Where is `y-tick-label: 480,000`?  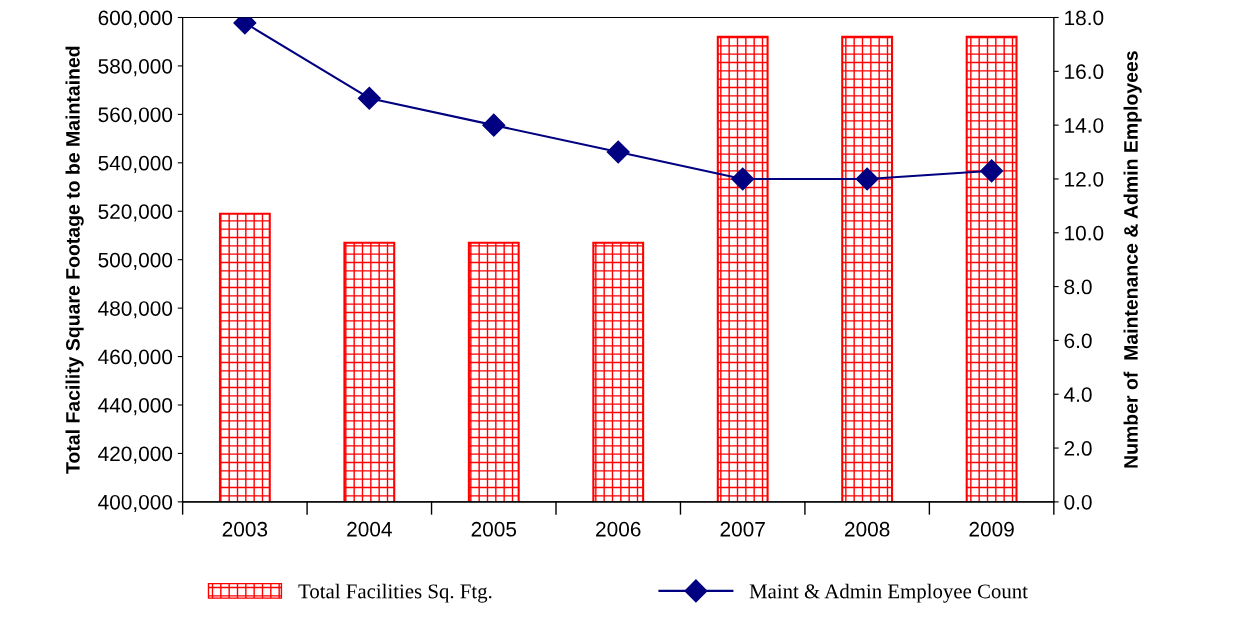
y-tick-label: 480,000 is located at coordinates (135, 310).